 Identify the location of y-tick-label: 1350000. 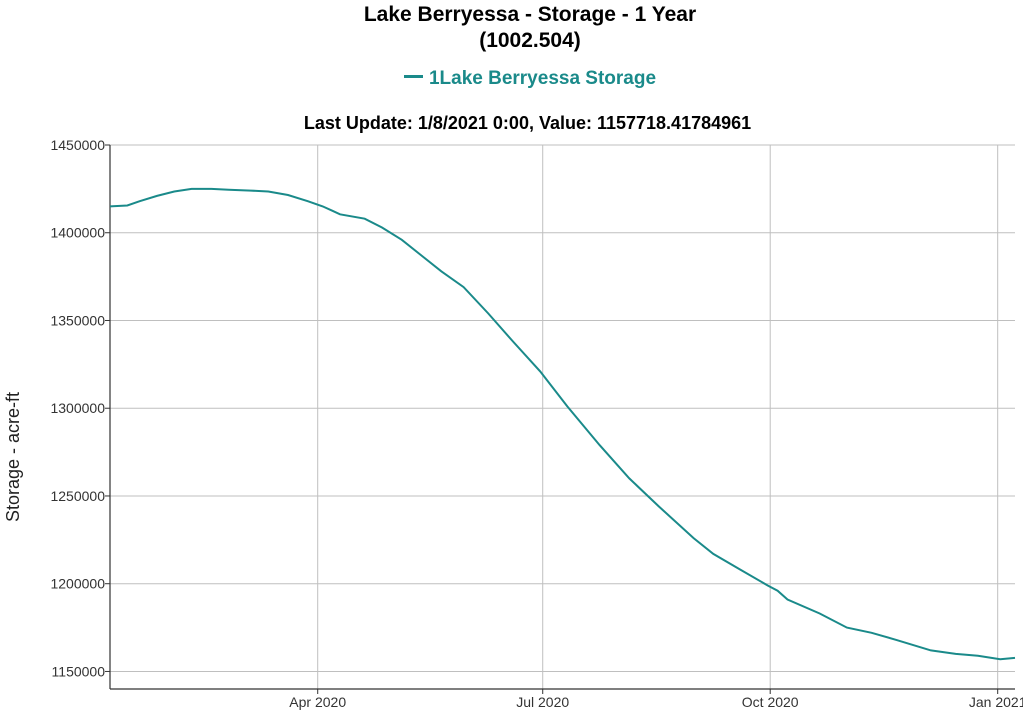
(77, 320).